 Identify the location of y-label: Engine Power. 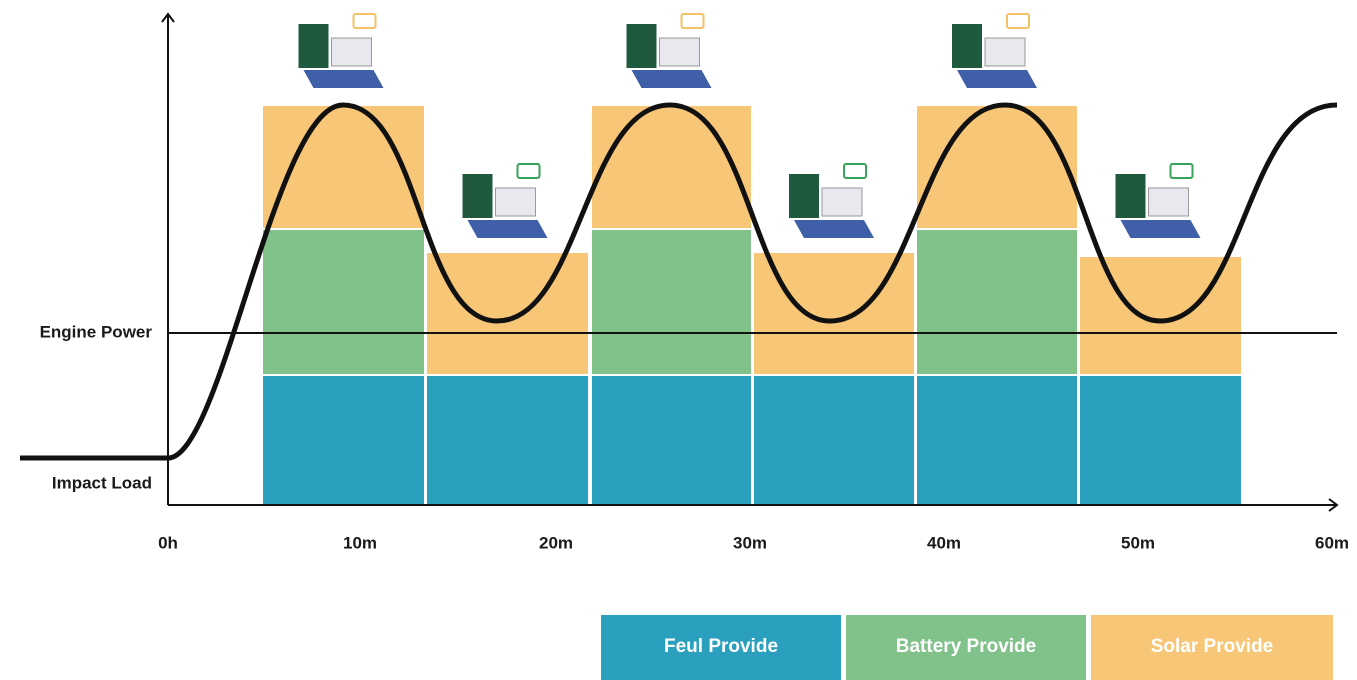
(96, 331).